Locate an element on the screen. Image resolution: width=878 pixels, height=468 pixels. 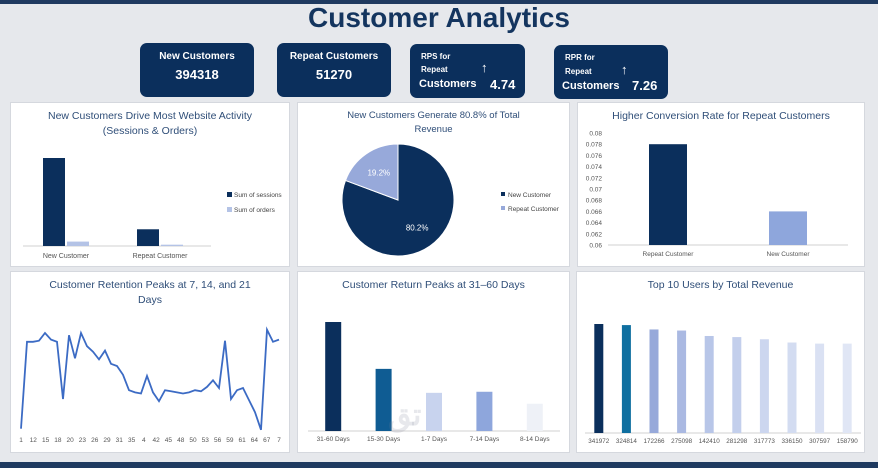
y-tick-label: 0.078 is located at coordinates (594, 145).